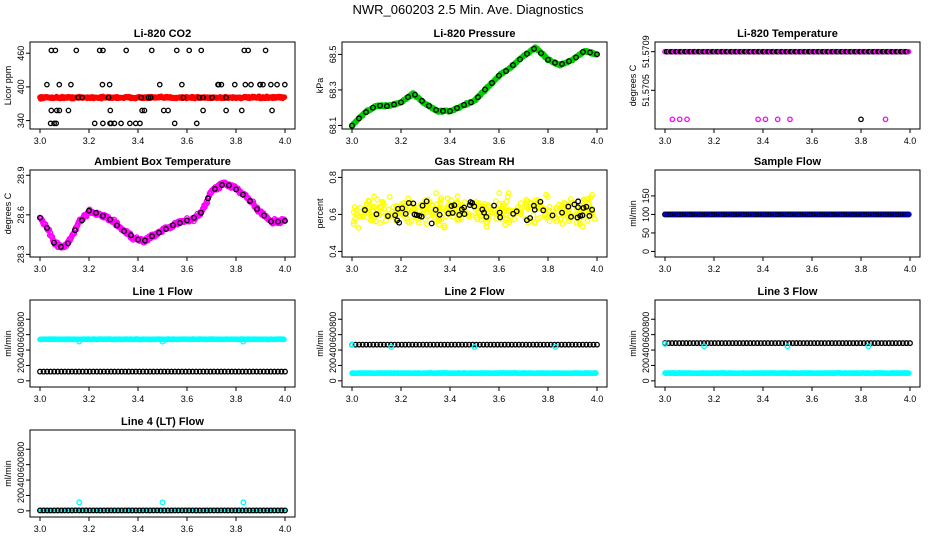 The height and width of the screenshot is (540, 936). Describe the element at coordinates (788, 292) in the screenshot. I see `chart-title: Line 3 Flow` at that location.